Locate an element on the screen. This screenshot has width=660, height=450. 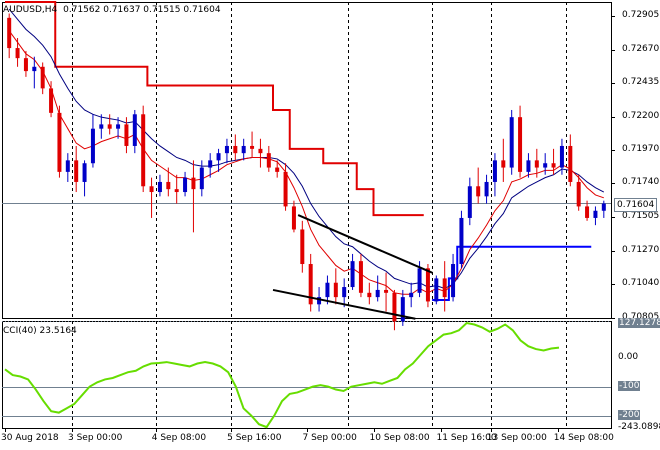
time-tick-label: 10 Sep 08:00 is located at coordinates (399, 438).